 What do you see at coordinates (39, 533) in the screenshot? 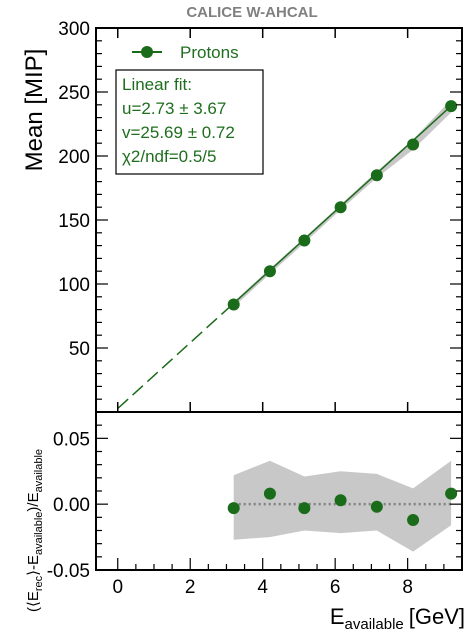
I see `ylabel-sub-available-1: available` at bounding box center [39, 533].